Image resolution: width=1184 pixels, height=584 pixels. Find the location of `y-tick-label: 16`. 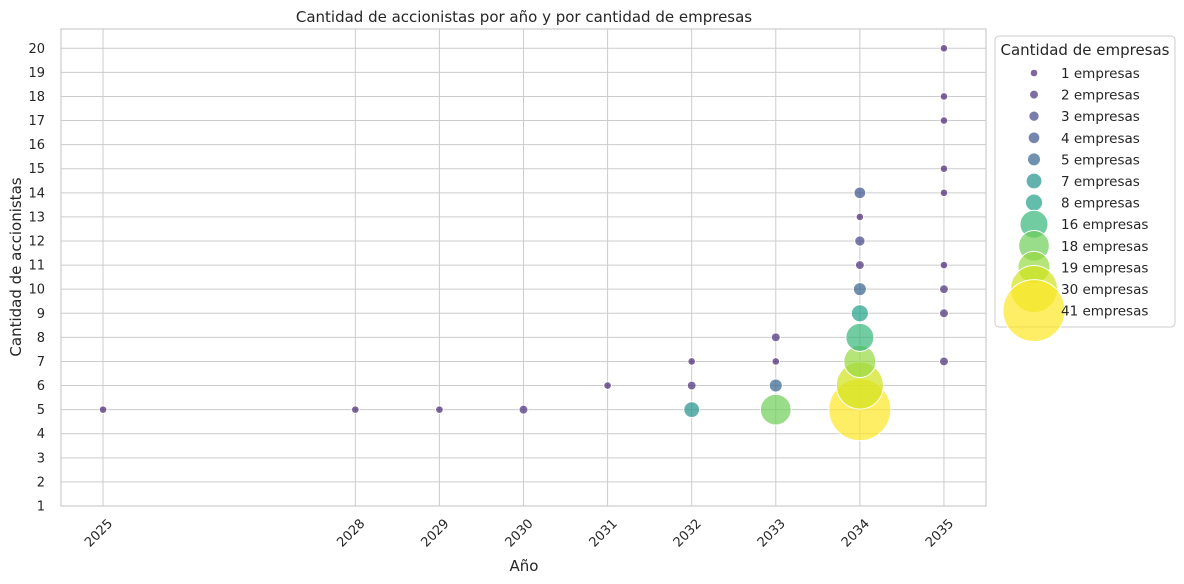

y-tick-label: 16 is located at coordinates (36, 145).